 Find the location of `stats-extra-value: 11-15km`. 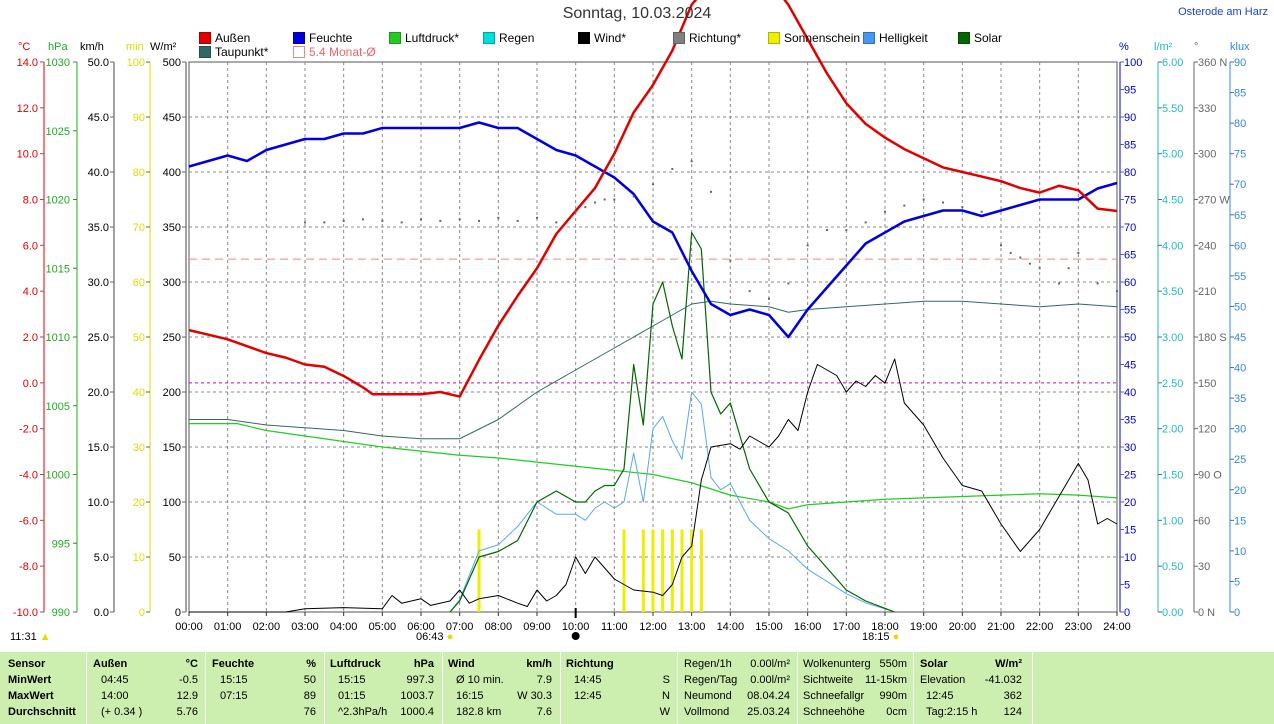

stats-extra-value: 11-15km is located at coordinates (886, 680).